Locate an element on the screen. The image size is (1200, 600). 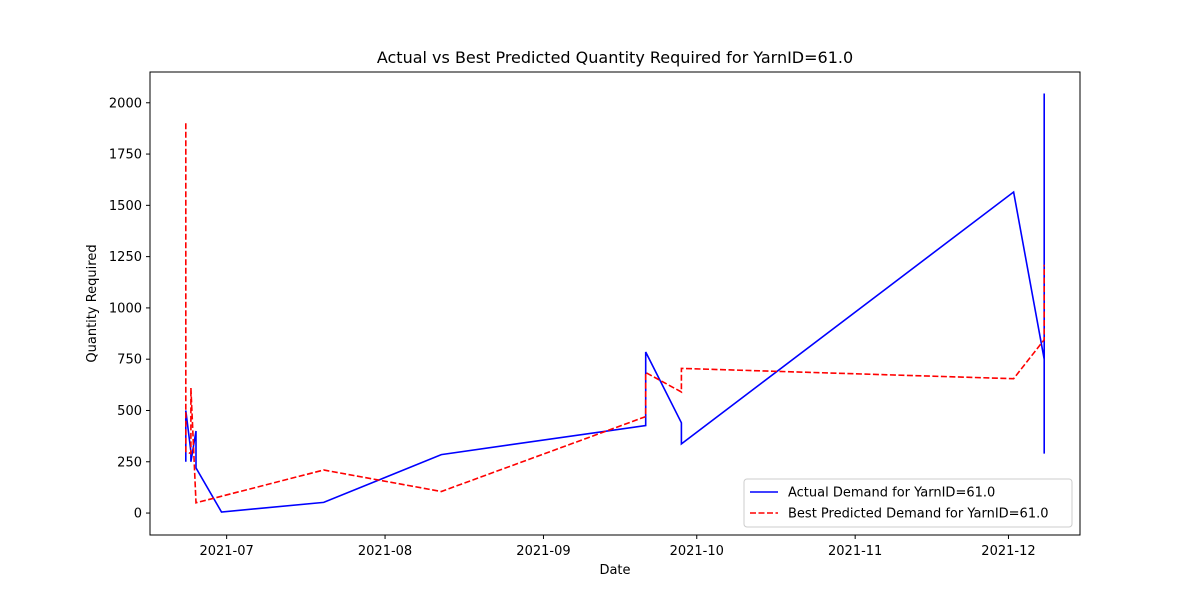
x-tick-label: 2021-08 is located at coordinates (385, 551).